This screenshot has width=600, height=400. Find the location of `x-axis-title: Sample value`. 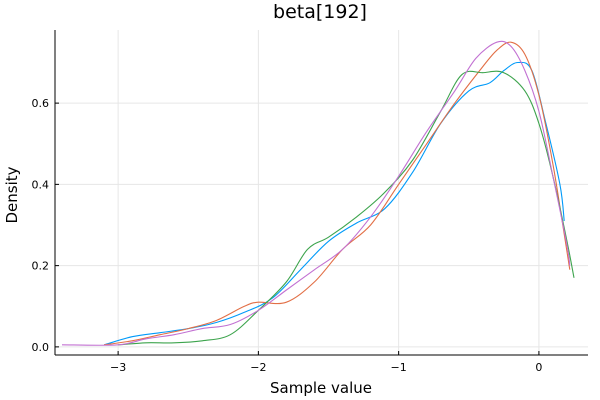

x-axis-title: Sample value is located at coordinates (321, 388).